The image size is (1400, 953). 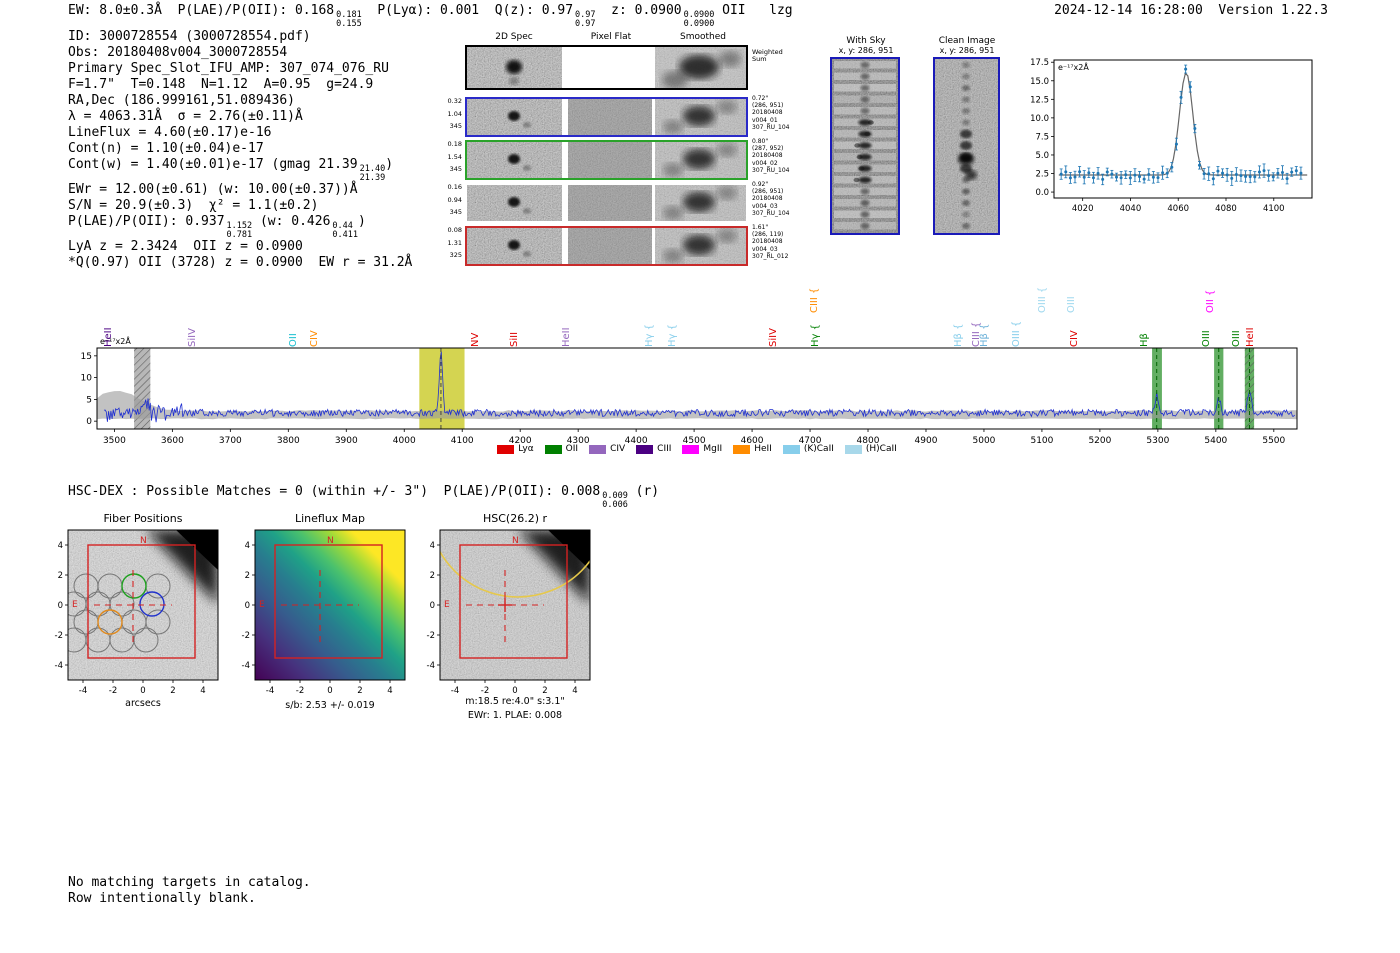 I want to click on cutout-row-left-labels: 0.16 0.94 345, so click(x=449, y=200).